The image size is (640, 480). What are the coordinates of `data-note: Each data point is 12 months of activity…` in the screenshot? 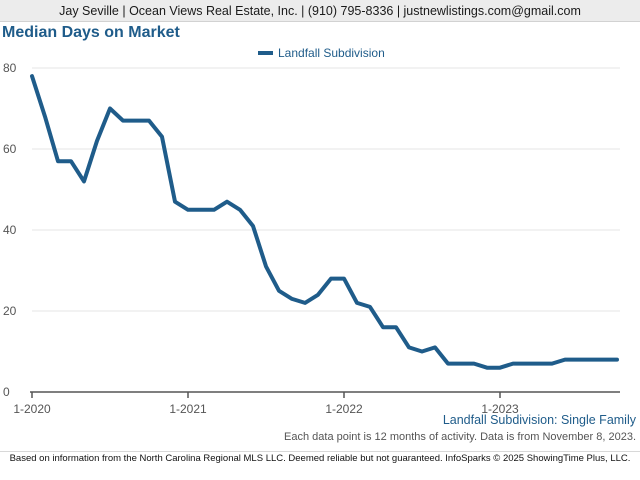 It's located at (460, 437).